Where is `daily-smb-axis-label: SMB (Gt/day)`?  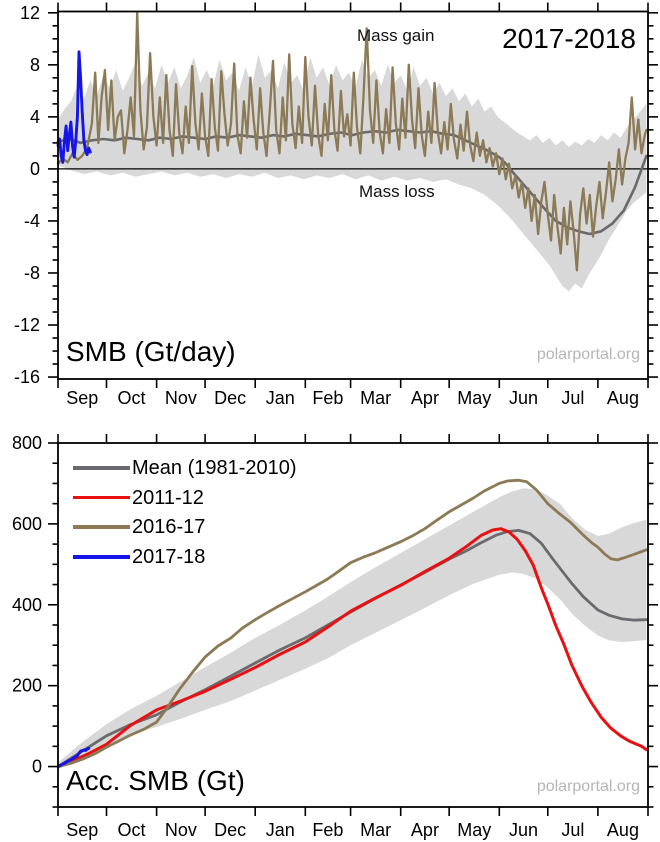
daily-smb-axis-label: SMB (Gt/day) is located at coordinates (151, 351).